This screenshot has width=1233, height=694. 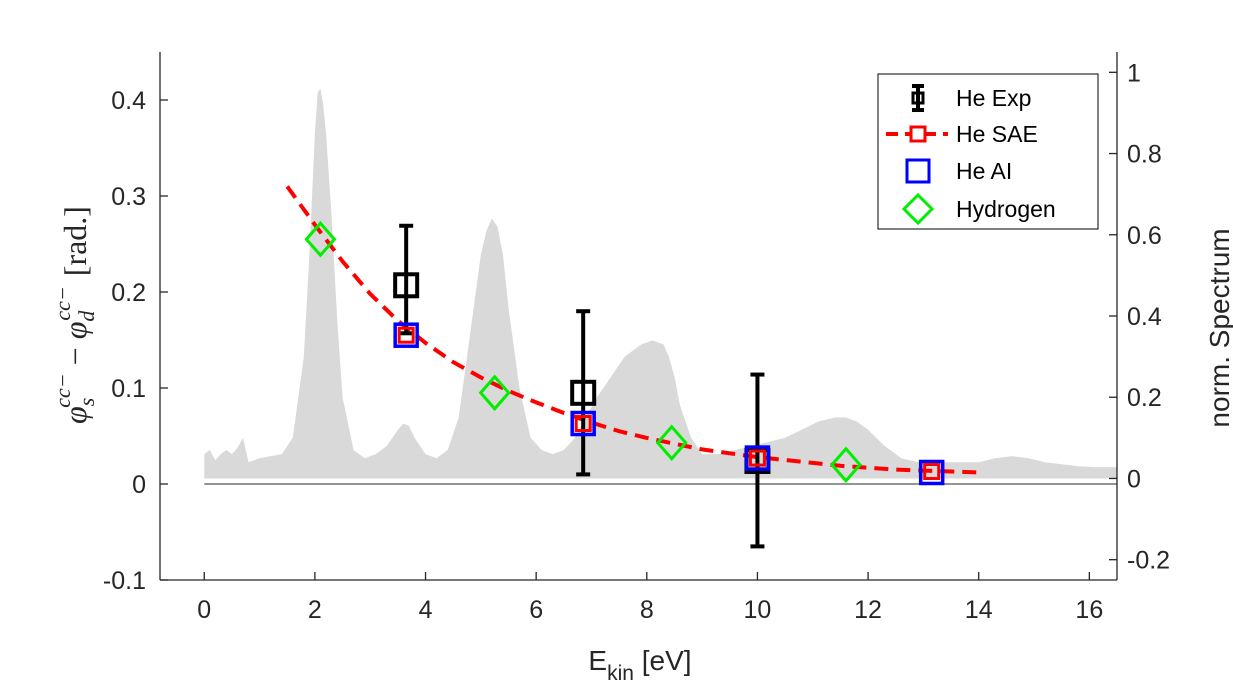 I want to click on y-tick-label: 0.2, so click(x=128, y=293).